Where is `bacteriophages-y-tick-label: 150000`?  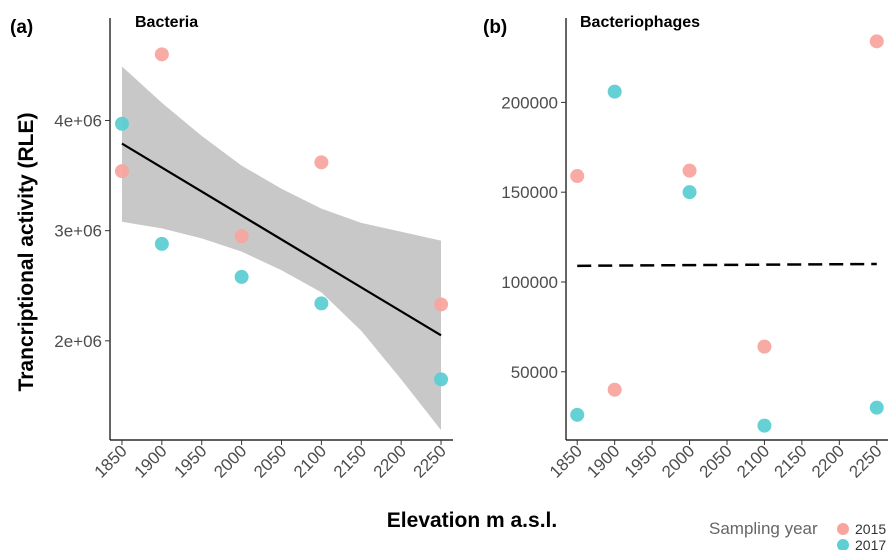 bacteriophages-y-tick-label: 150000 is located at coordinates (529, 192).